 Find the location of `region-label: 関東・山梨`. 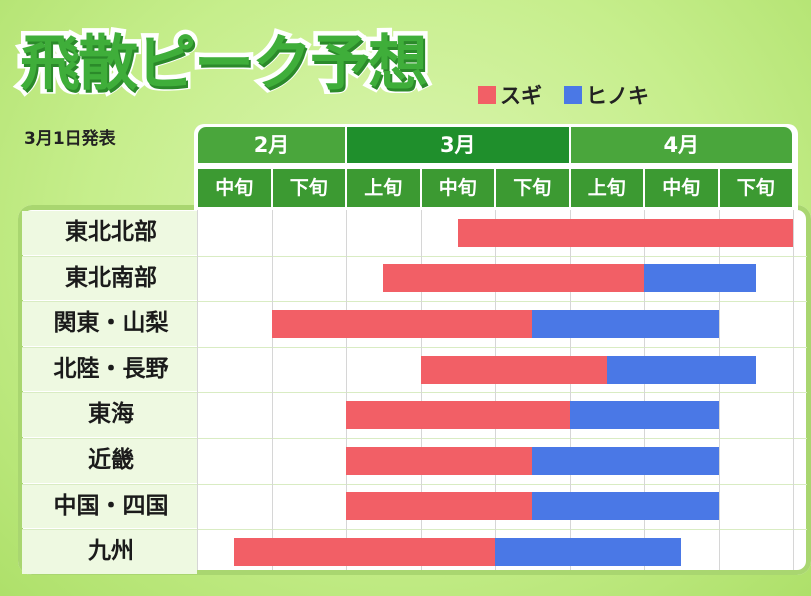

region-label: 関東・山梨 is located at coordinates (111, 323).